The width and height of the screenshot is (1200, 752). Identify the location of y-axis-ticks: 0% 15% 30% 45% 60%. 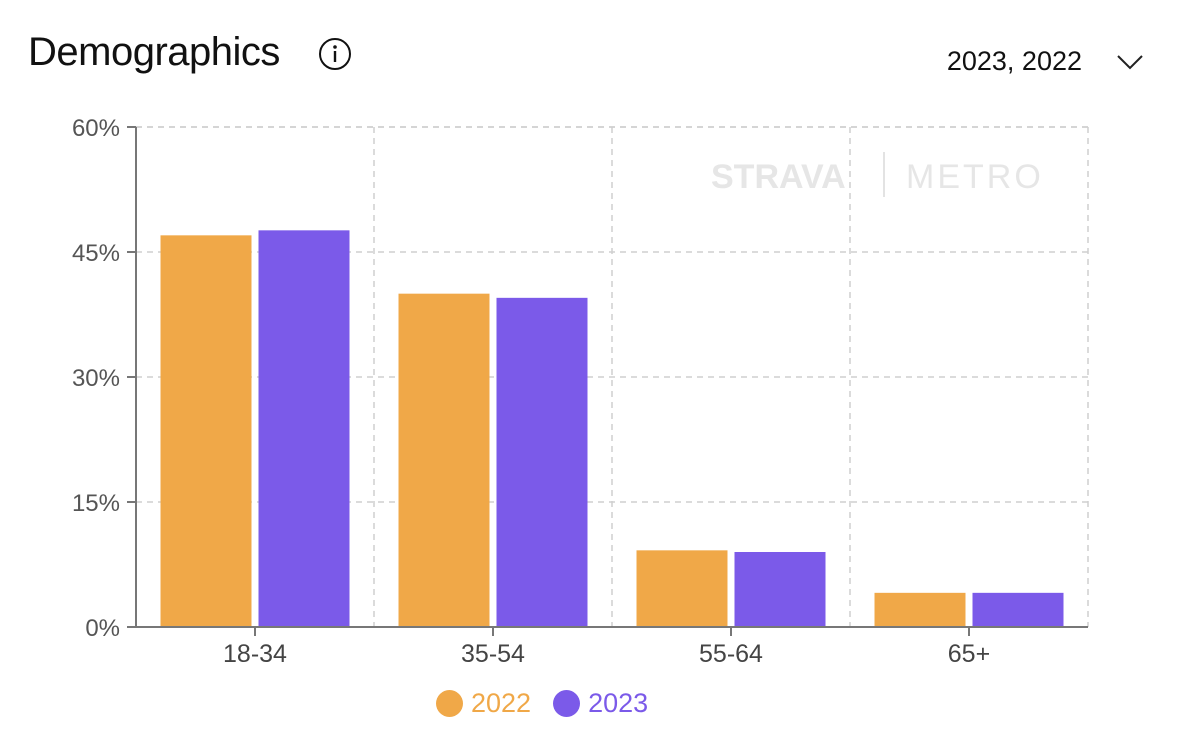
(104, 378).